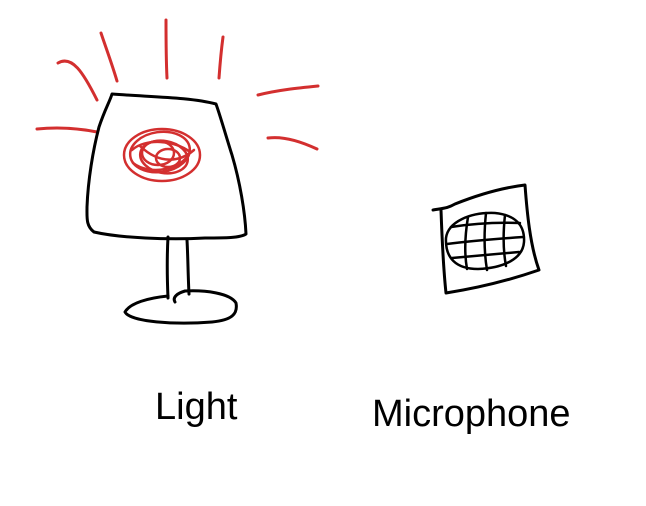 The image size is (646, 506). I want to click on light-label: Light, so click(196, 407).